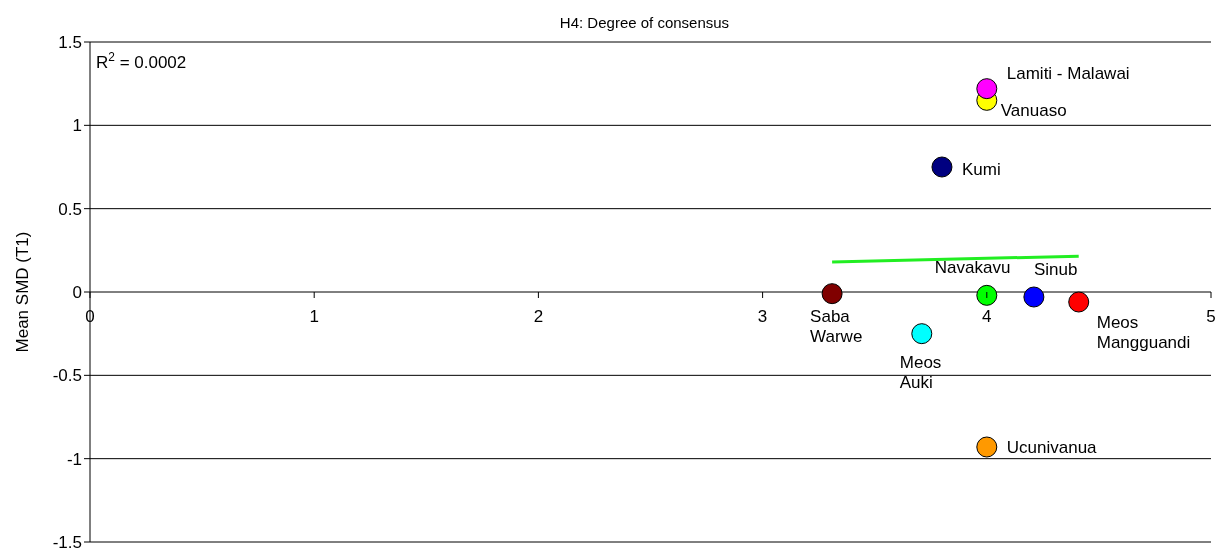 The width and height of the screenshot is (1229, 554). What do you see at coordinates (538, 316) in the screenshot?
I see `x-tick-label: 2` at bounding box center [538, 316].